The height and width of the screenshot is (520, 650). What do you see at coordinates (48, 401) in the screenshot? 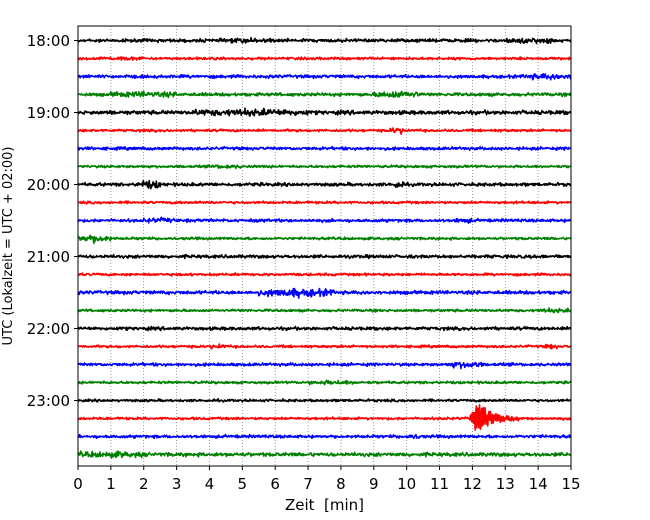
I see `y-tick-label: 23:00` at bounding box center [48, 401].